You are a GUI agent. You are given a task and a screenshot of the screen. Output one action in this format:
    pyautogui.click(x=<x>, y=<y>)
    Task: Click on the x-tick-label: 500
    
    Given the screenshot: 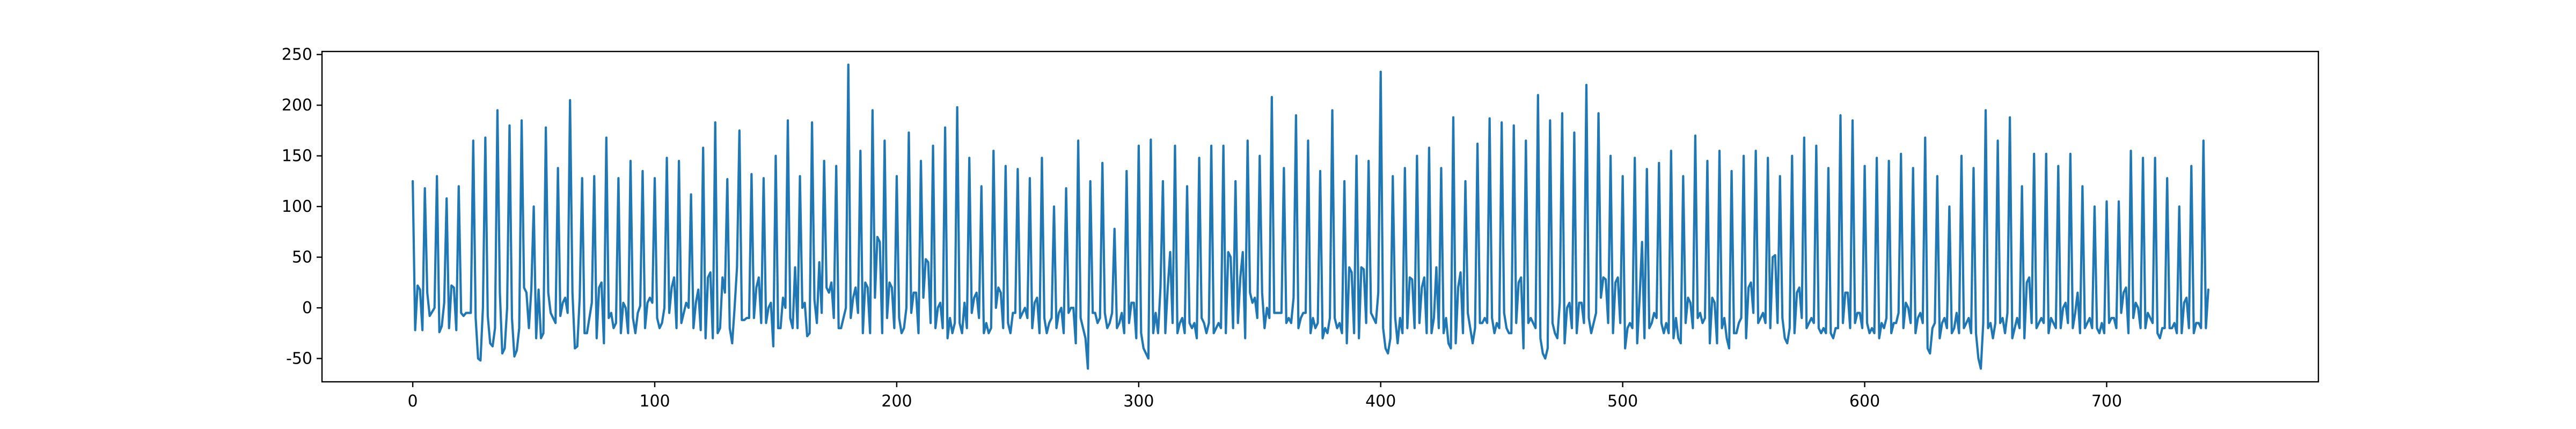 What is the action you would take?
    pyautogui.click(x=1622, y=401)
    